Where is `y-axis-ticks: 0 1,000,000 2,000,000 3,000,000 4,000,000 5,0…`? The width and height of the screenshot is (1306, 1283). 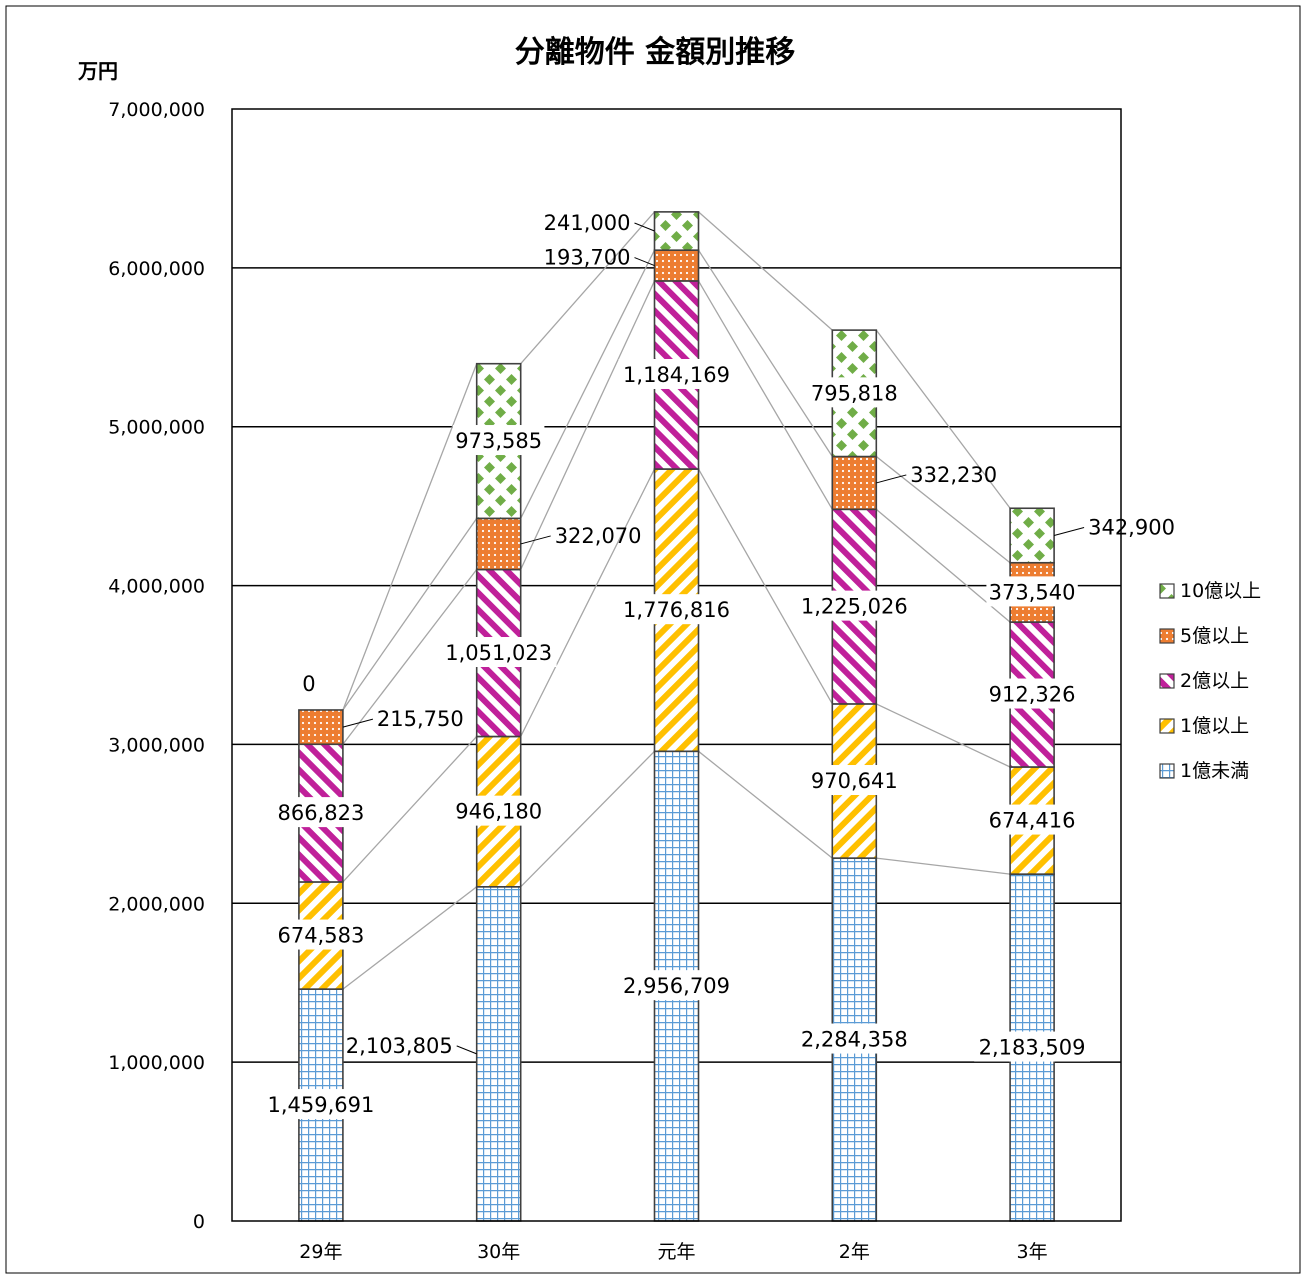 y-axis-ticks: 0 1,000,000 2,000,000 3,000,000 4,000,000 5,0… is located at coordinates (156, 666).